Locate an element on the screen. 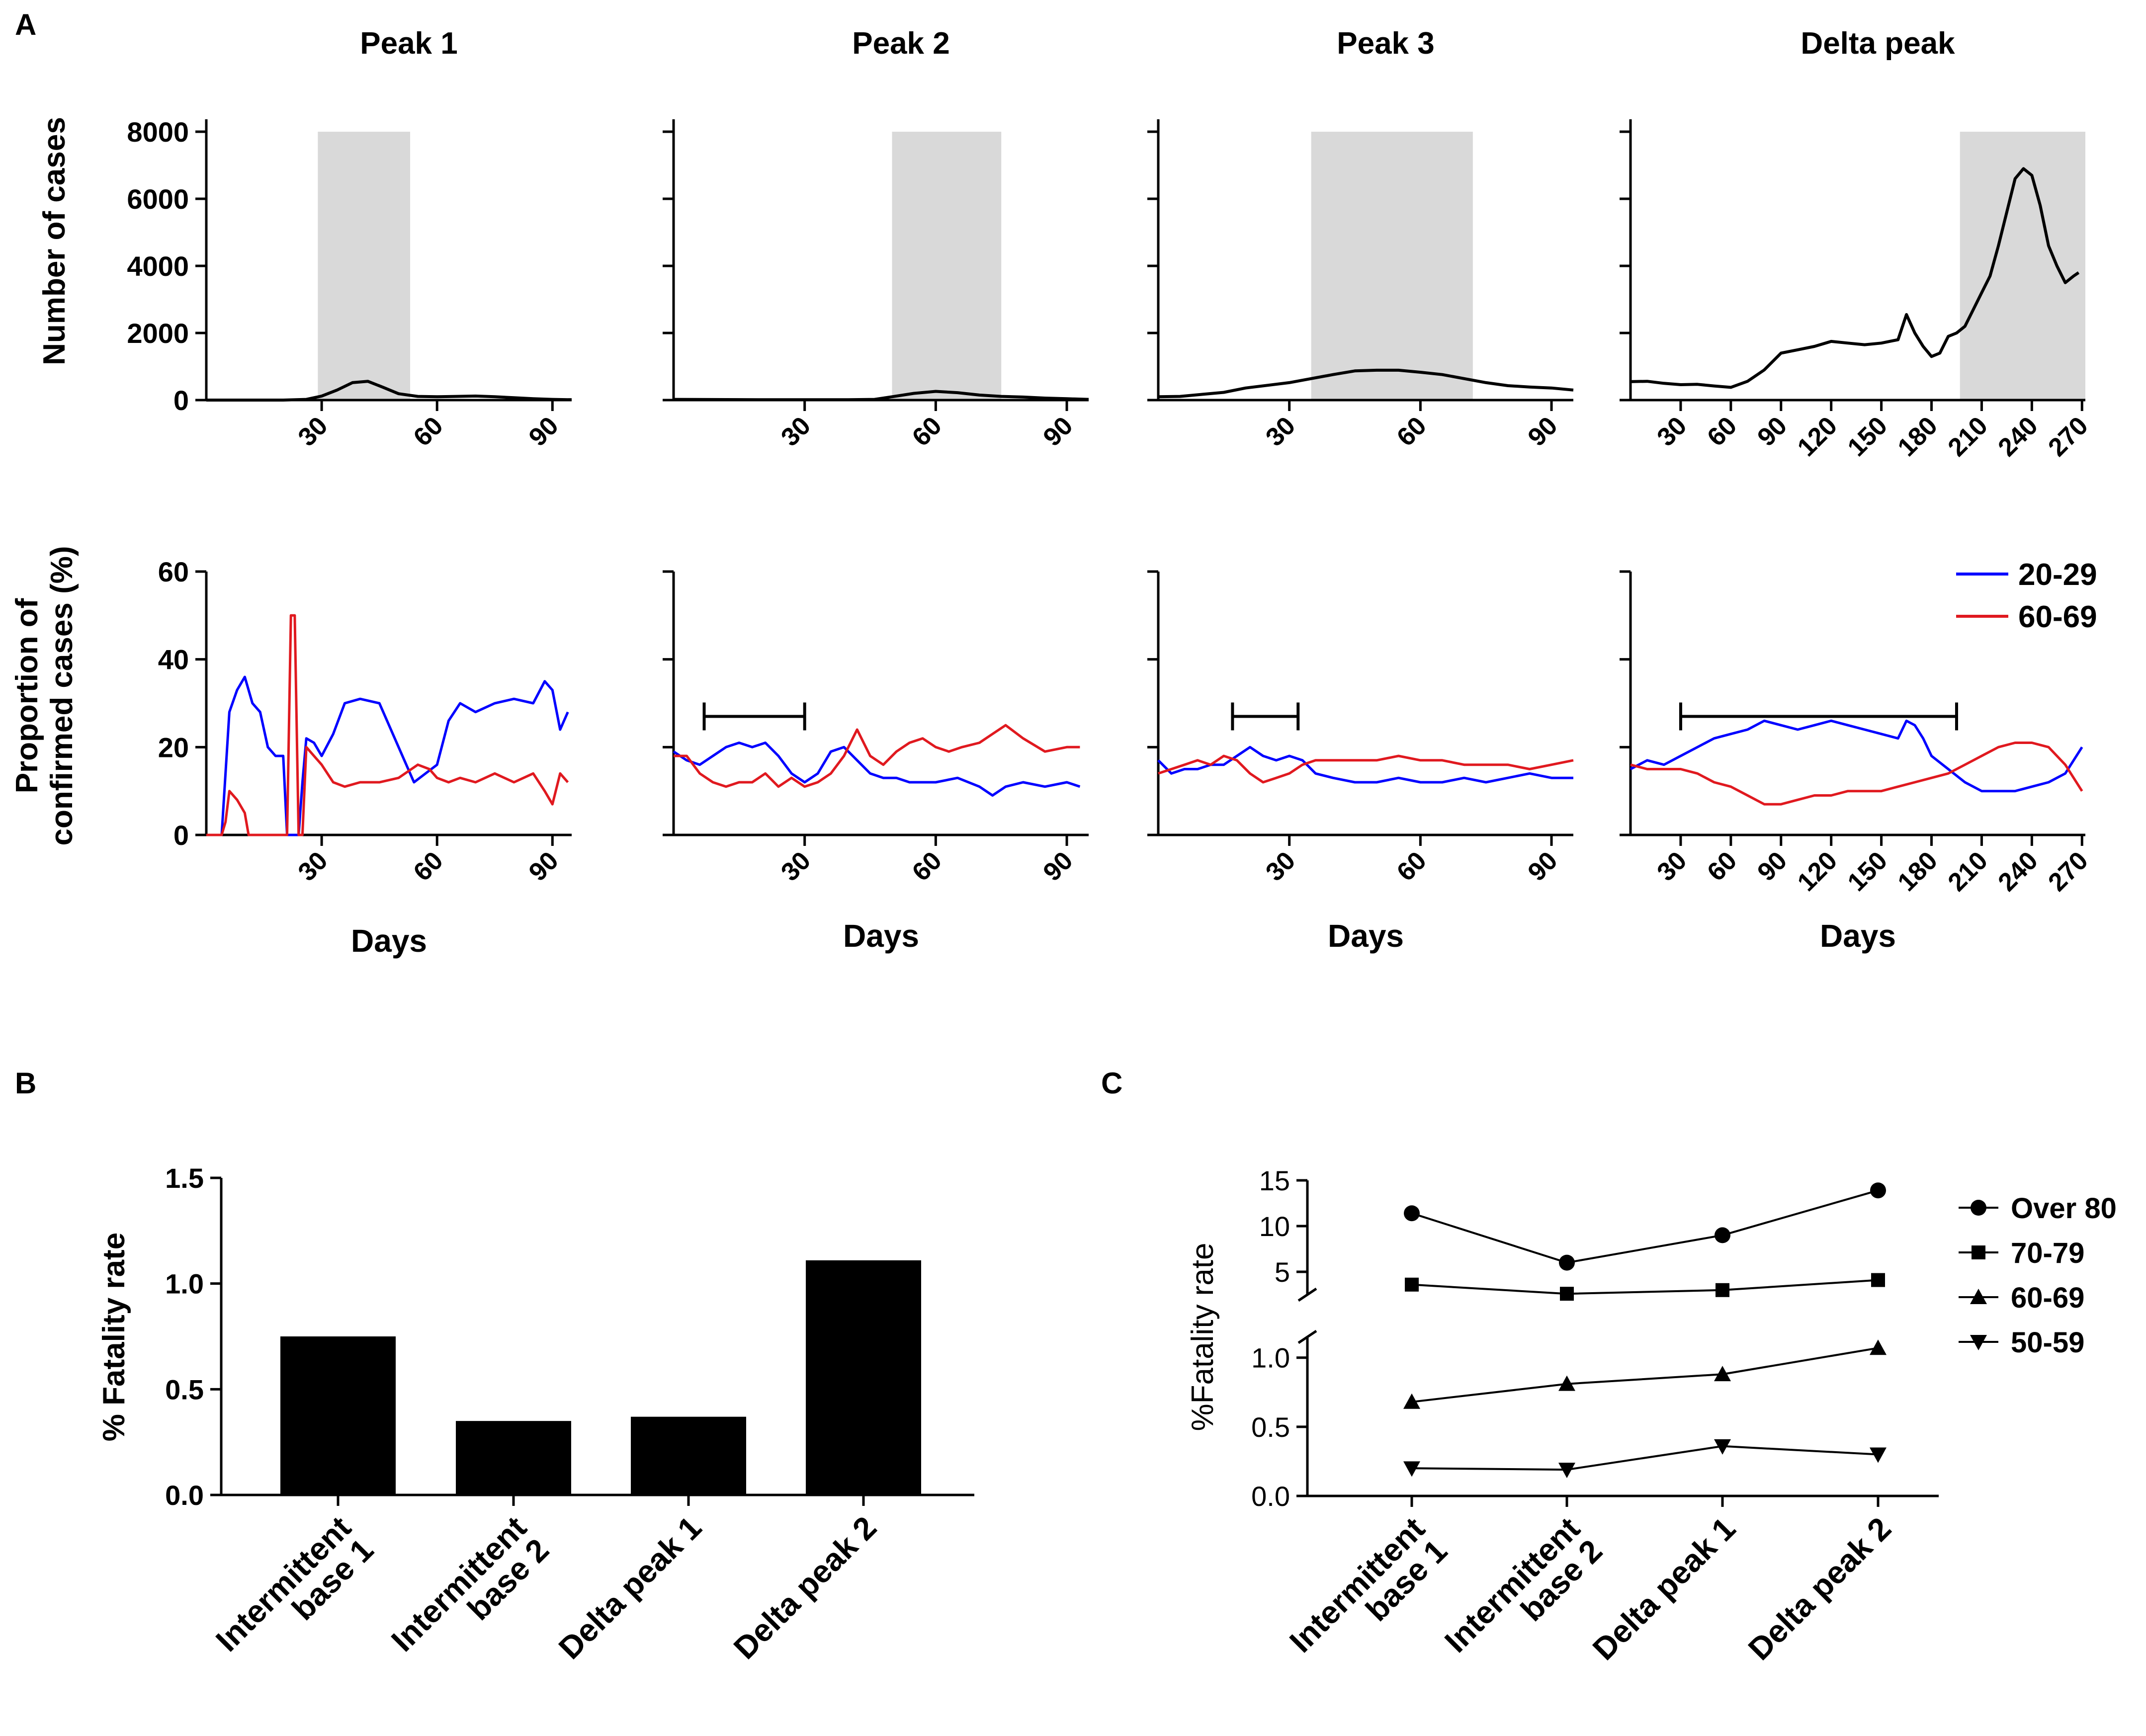 The image size is (2146, 1736). a1-top-ytick-label: 8000 is located at coordinates (158, 132).